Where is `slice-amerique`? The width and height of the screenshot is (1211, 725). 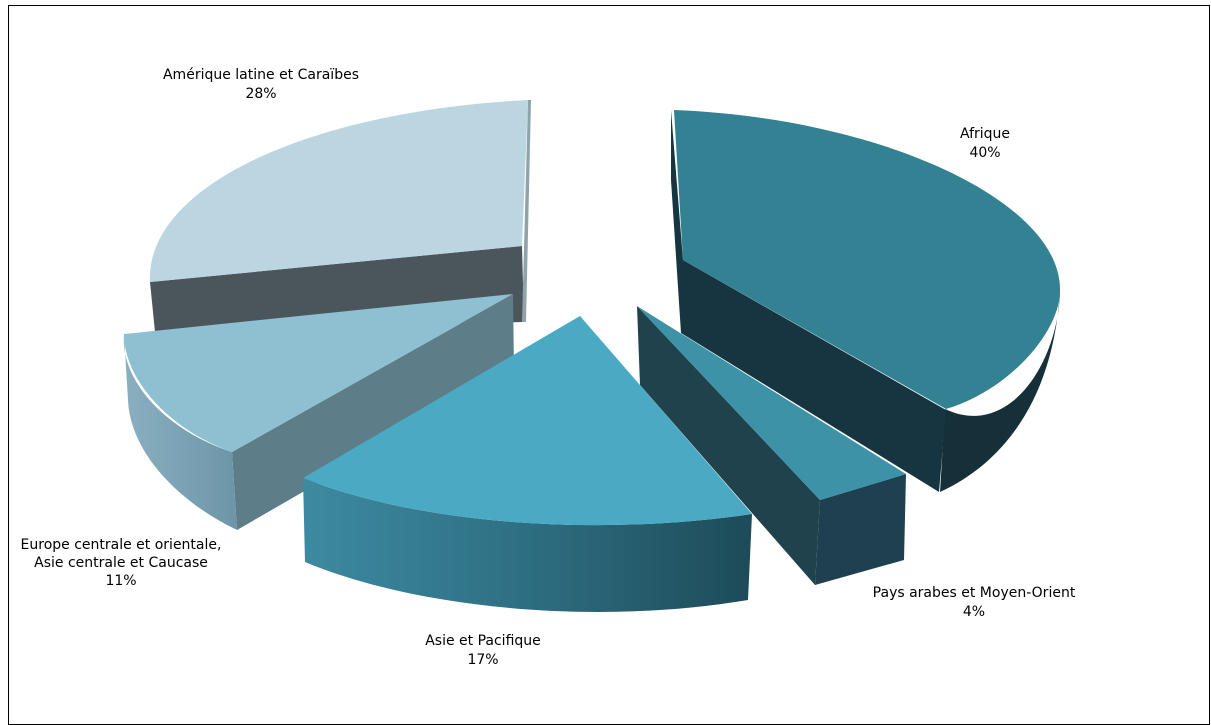
slice-amerique is located at coordinates (340, 216).